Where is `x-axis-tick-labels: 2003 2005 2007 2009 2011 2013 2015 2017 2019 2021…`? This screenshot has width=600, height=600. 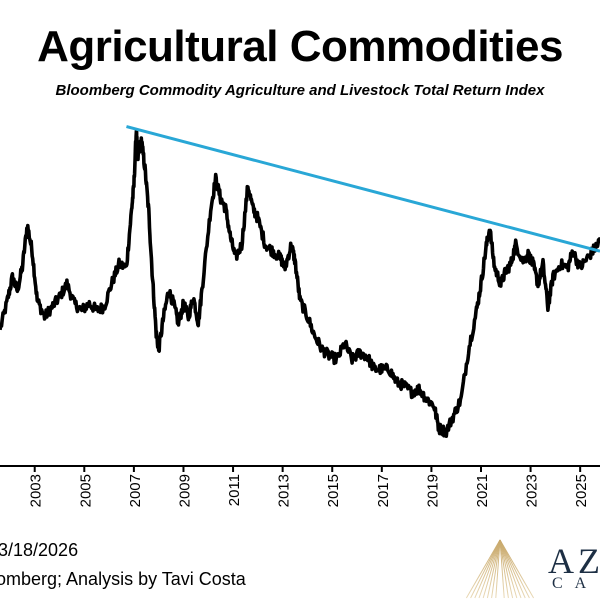
x-axis-tick-labels: 2003 2005 2007 2009 2011 2013 2015 2017 2019 2021… is located at coordinates (309, 490).